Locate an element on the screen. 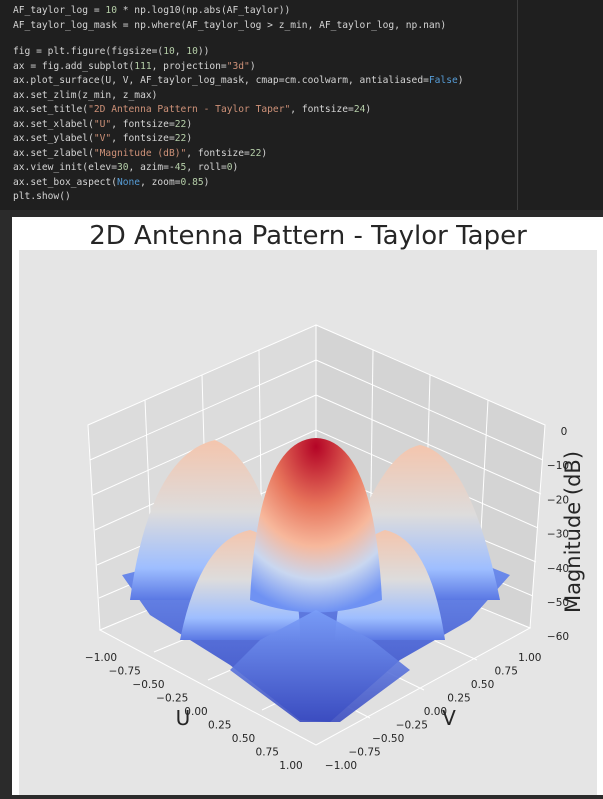 This screenshot has width=603, height=799. x-tick-label: 0.00 is located at coordinates (195, 712).